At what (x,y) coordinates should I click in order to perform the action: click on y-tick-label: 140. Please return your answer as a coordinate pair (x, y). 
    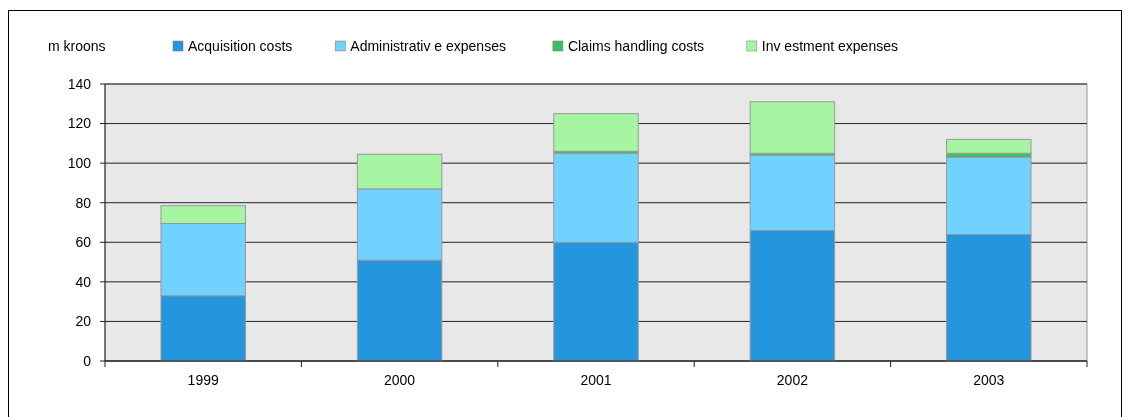
    Looking at the image, I should click on (79, 83).